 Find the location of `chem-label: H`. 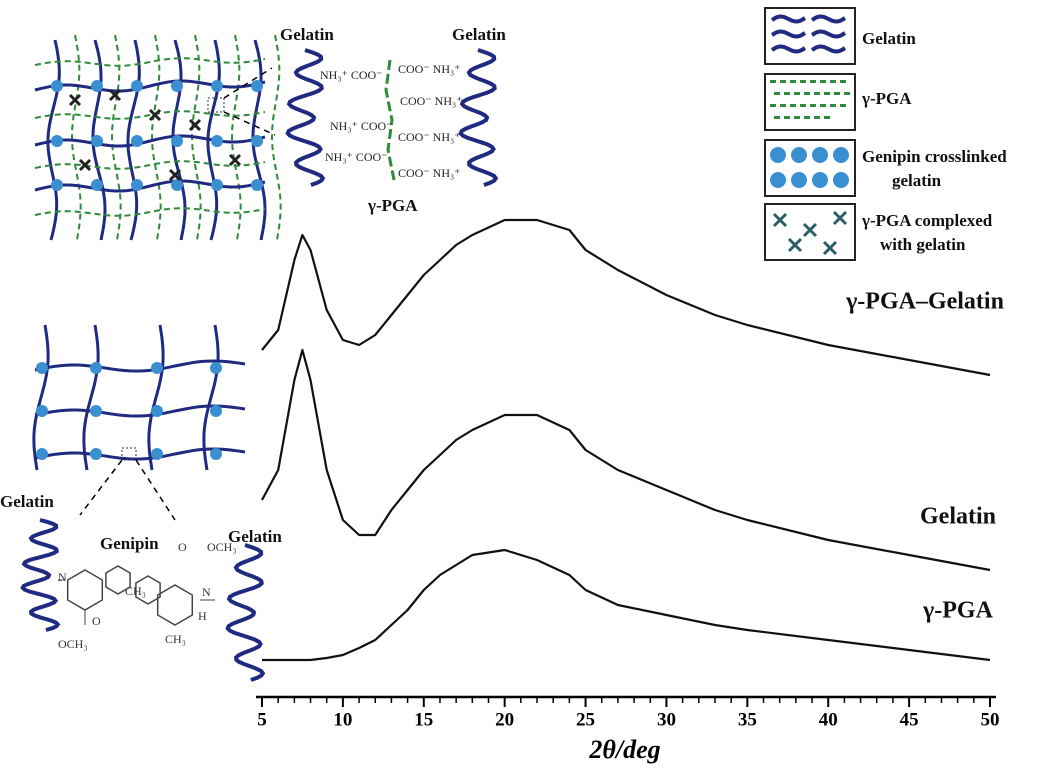

chem-label: H is located at coordinates (202, 616).